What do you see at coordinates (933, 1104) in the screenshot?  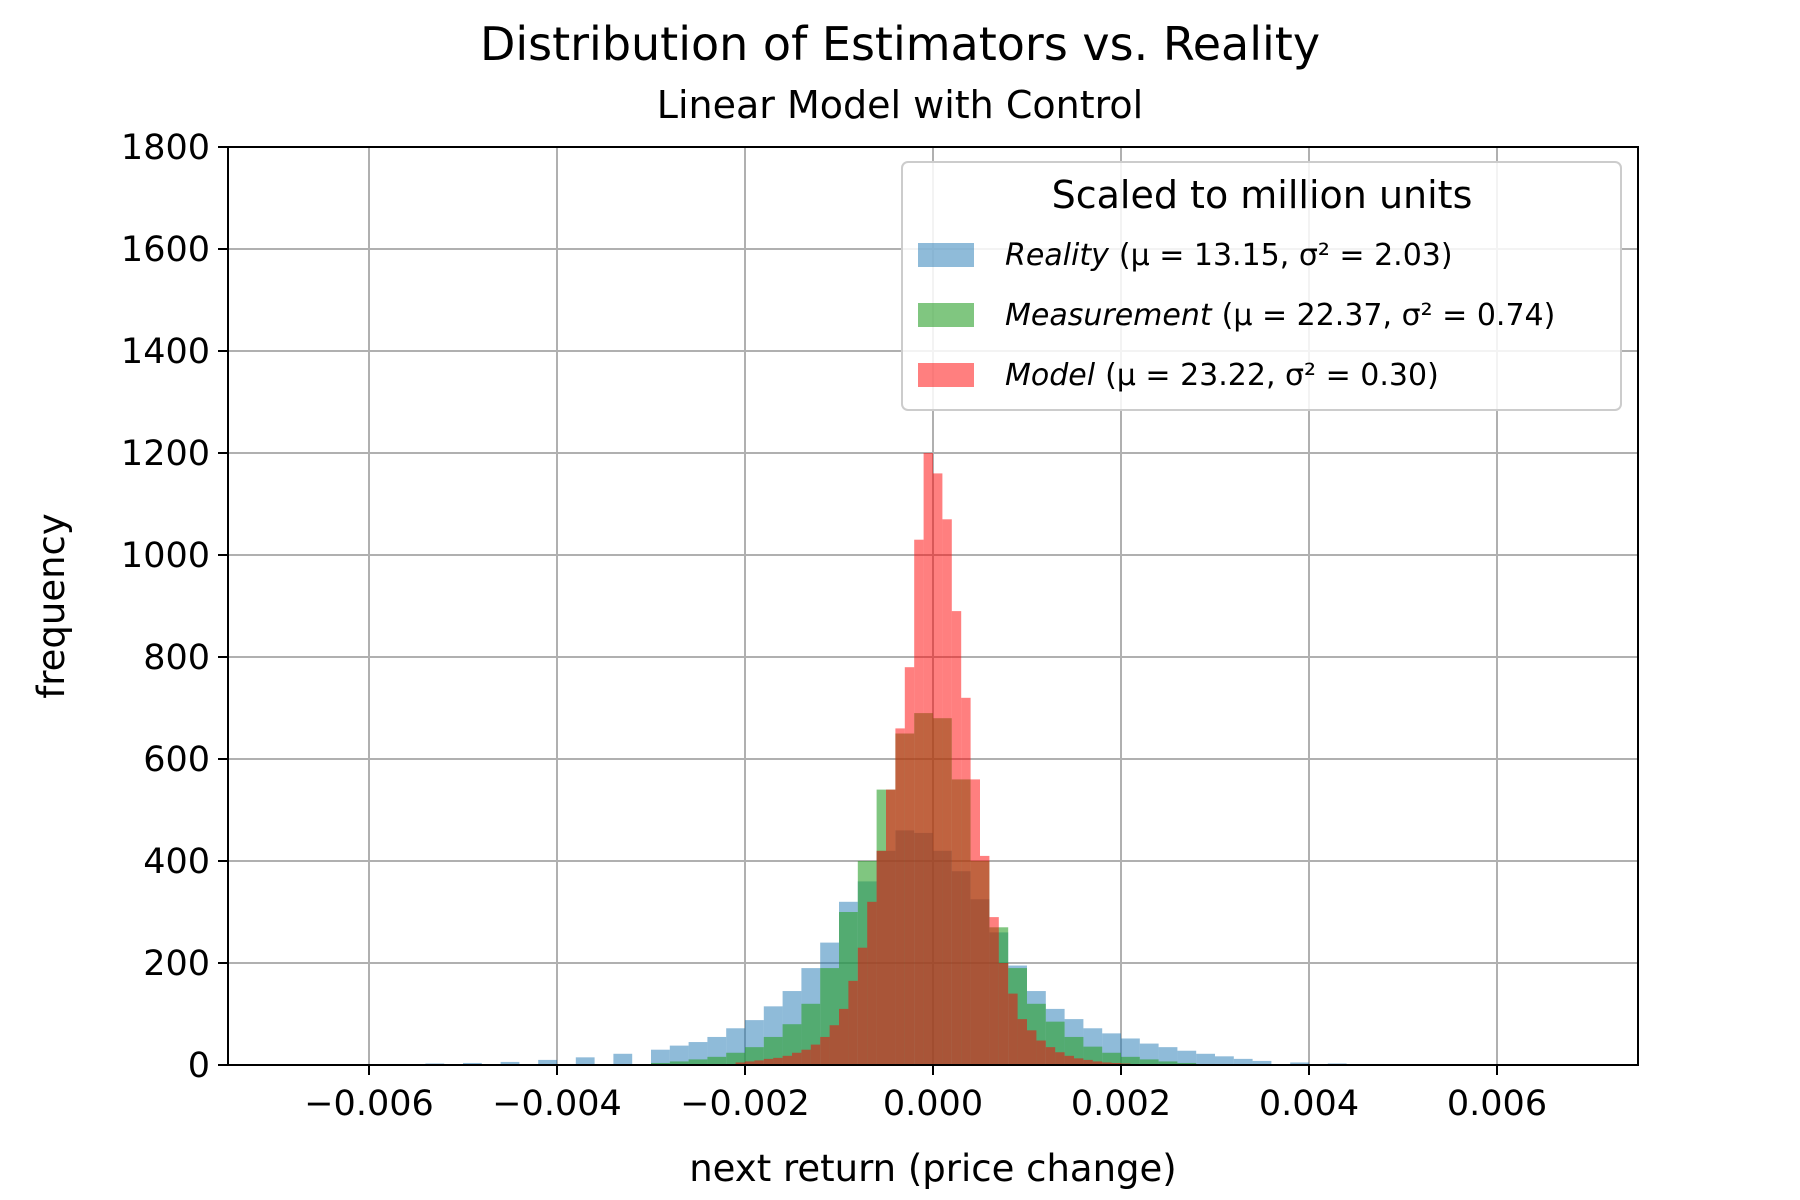 I see `x-tick-label: 0.000` at bounding box center [933, 1104].